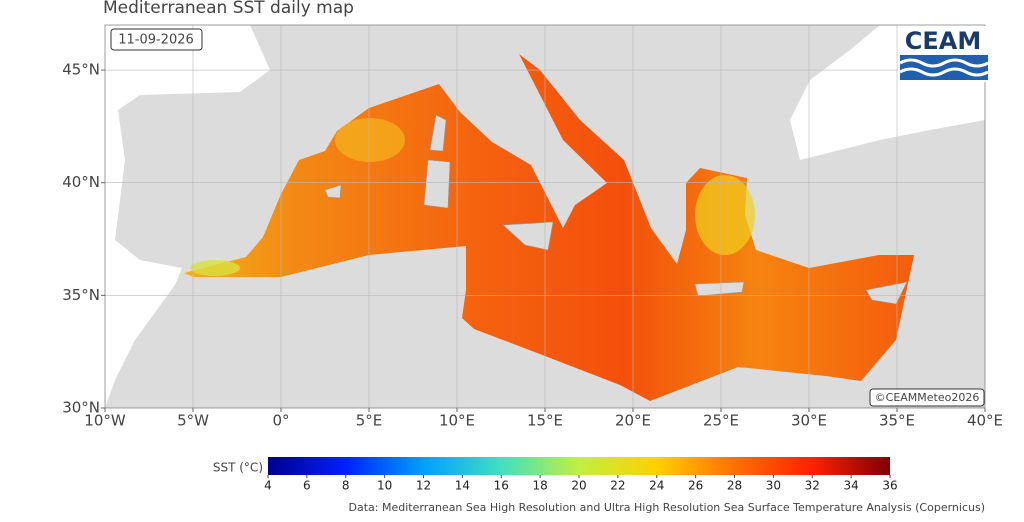  I want to click on x-tick-label: 5°W, so click(193, 421).